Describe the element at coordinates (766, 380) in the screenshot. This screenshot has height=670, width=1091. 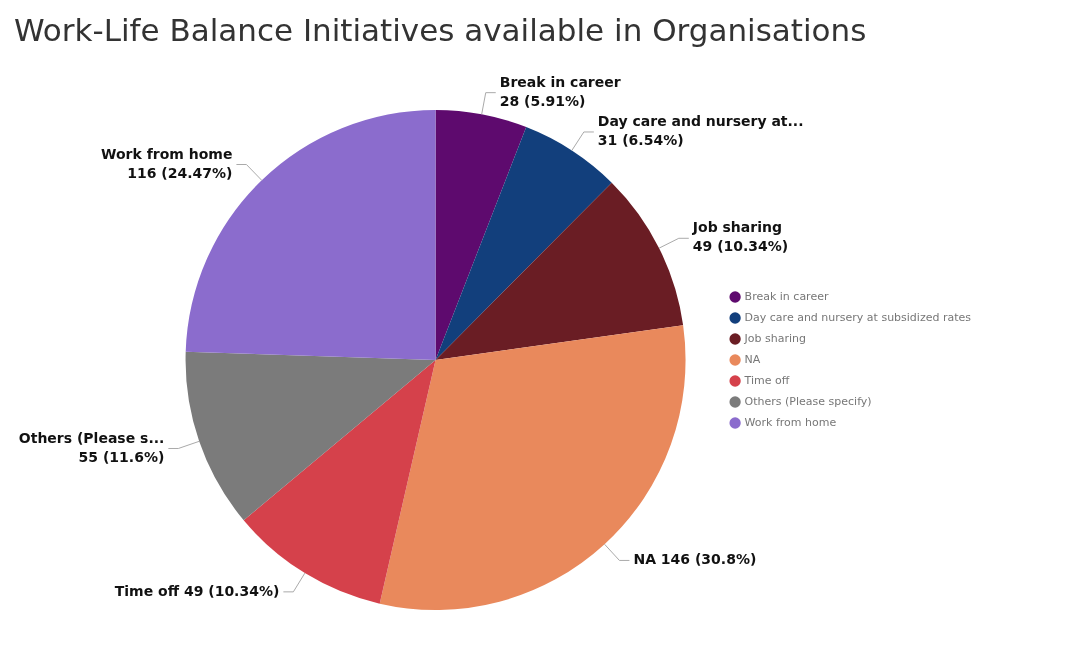
I see `legend-label: Time off` at that location.